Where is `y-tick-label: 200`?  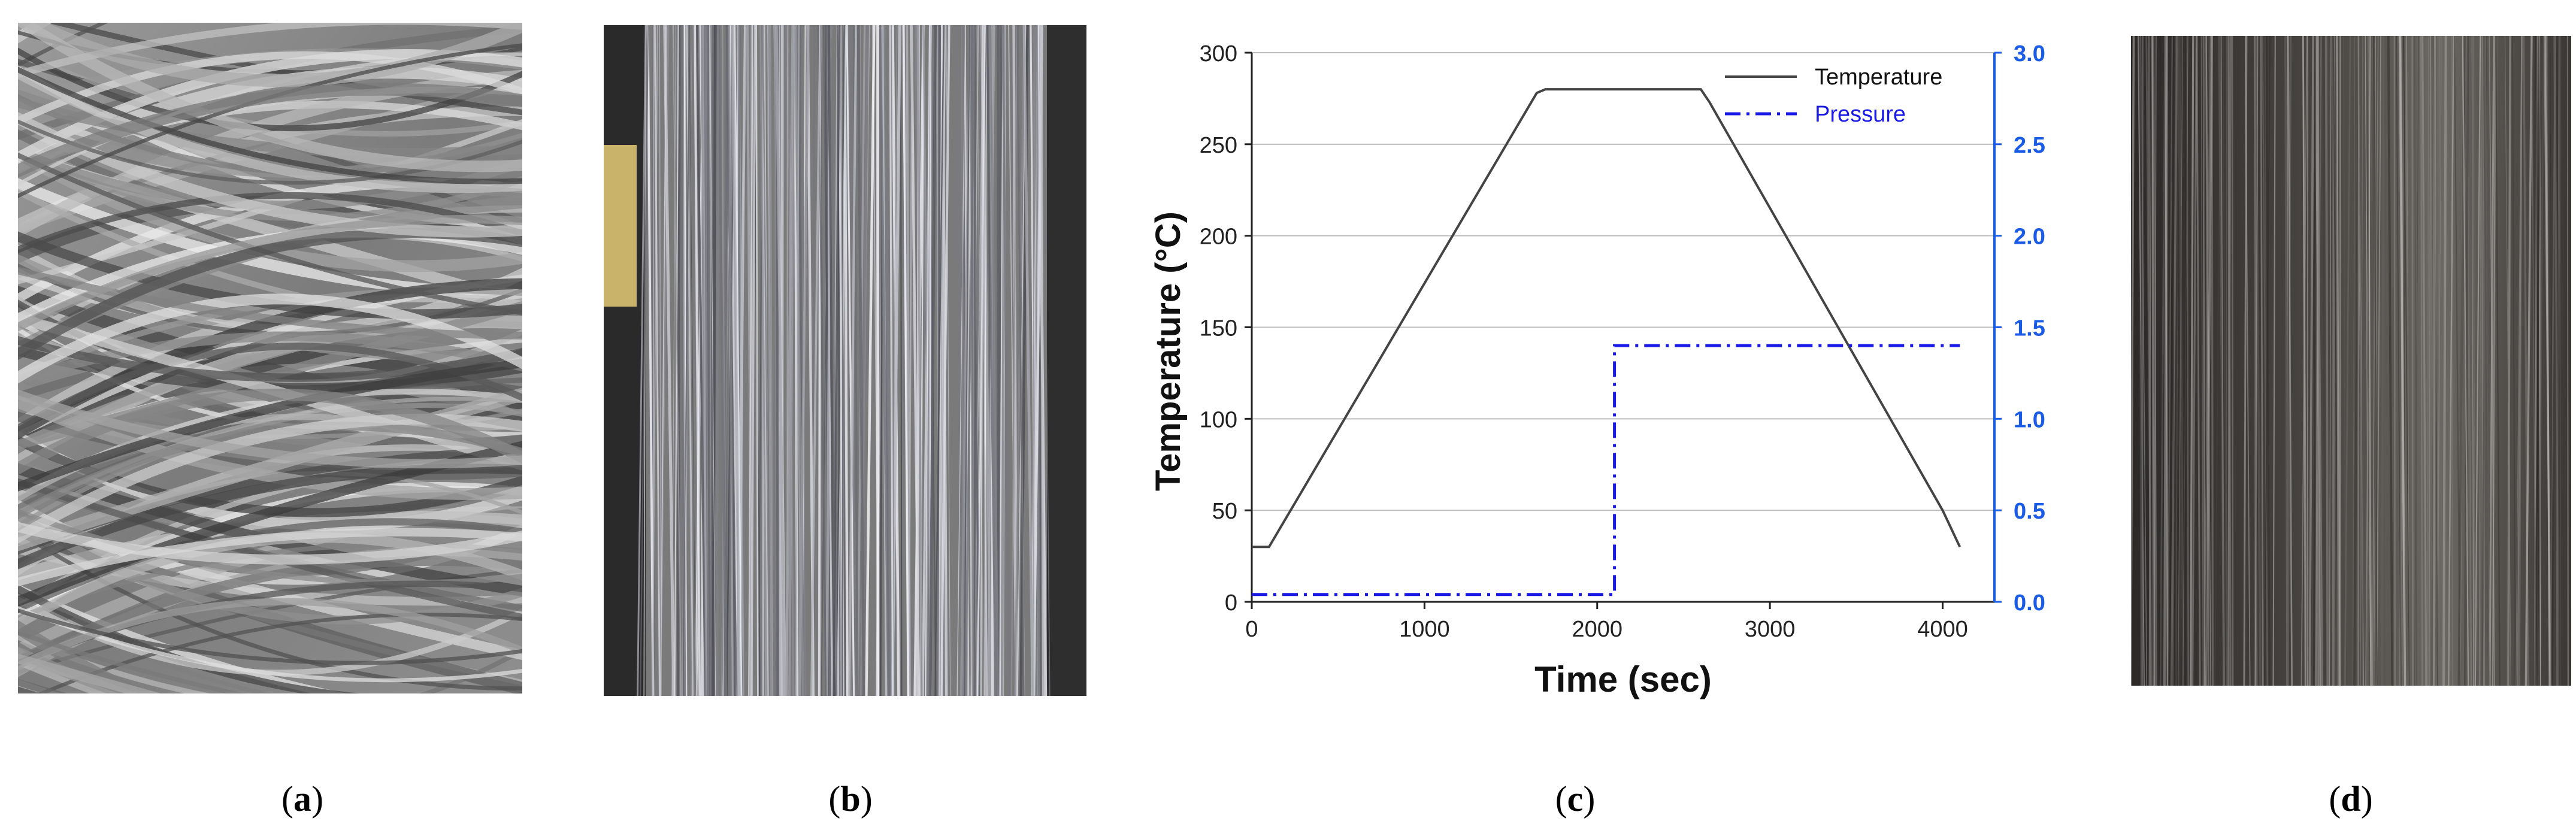 y-tick-label: 200 is located at coordinates (1218, 237).